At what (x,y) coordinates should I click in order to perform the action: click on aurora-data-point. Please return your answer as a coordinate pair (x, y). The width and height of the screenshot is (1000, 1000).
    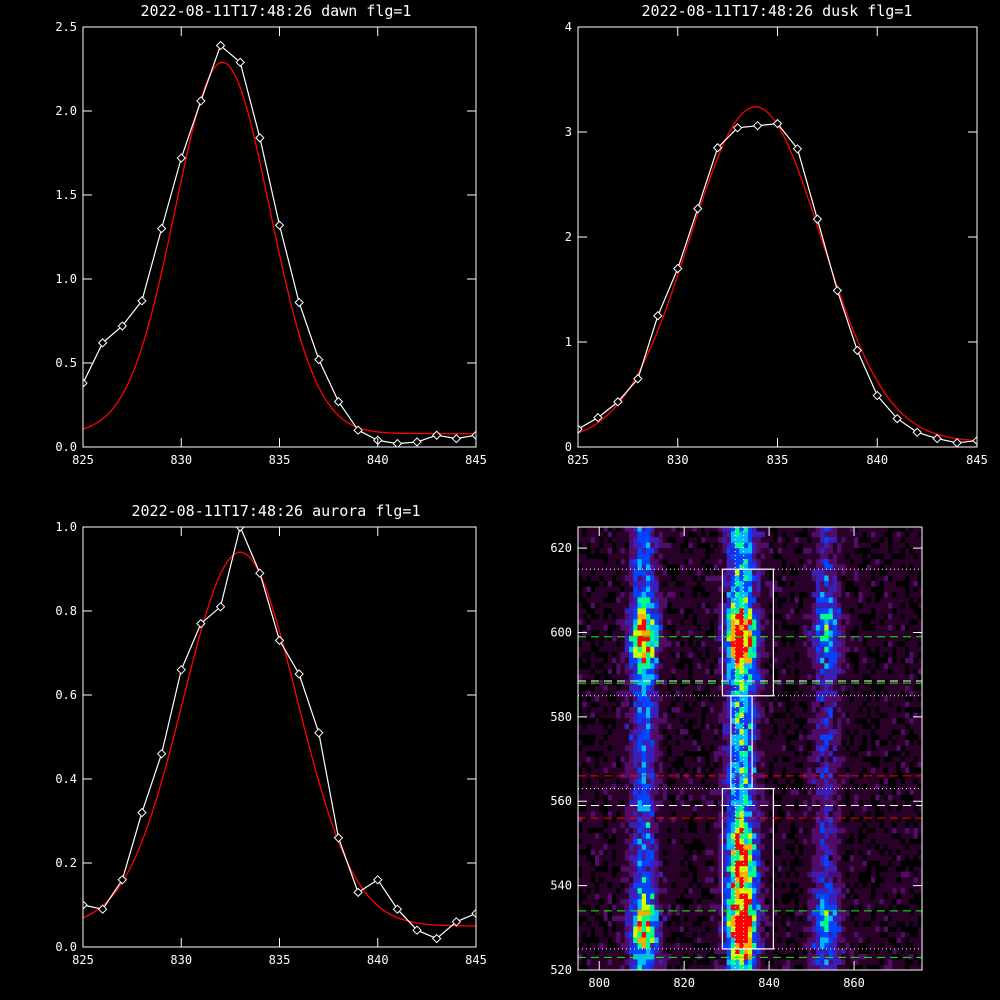
    Looking at the image, I should click on (378, 880).